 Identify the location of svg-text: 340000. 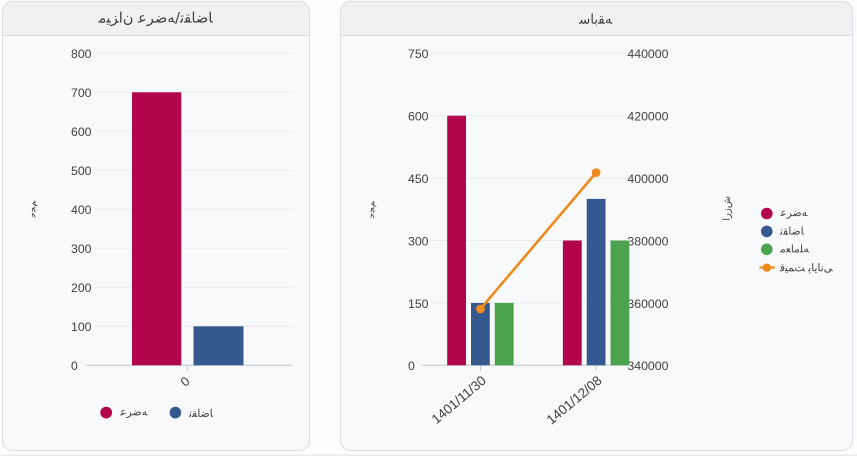
(647, 366).